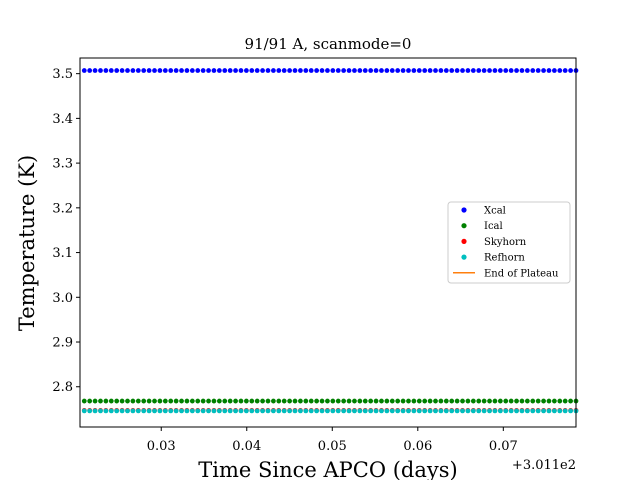  What do you see at coordinates (464, 257) in the screenshot?
I see `legend-marker-refhorn` at bounding box center [464, 257].